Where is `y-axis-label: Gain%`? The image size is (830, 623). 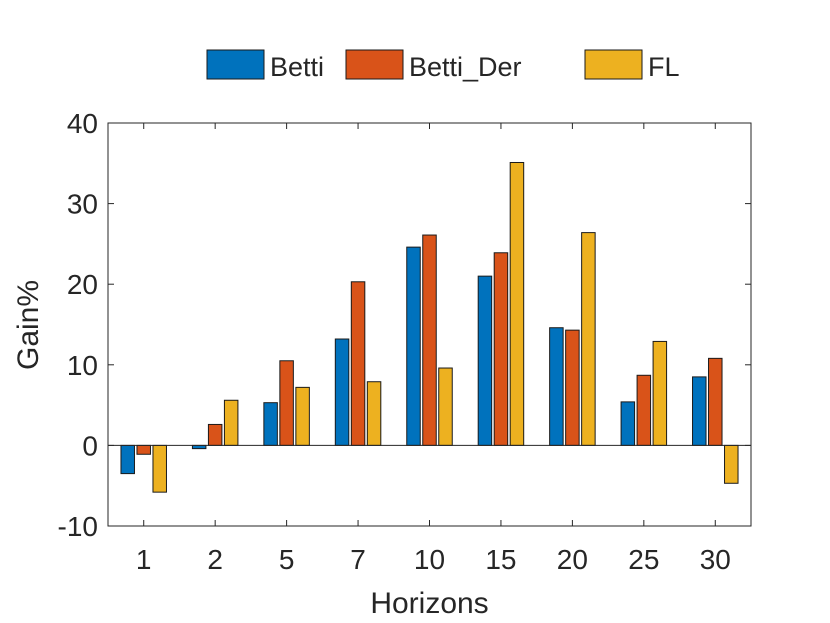
y-axis-label: Gain% is located at coordinates (28, 325).